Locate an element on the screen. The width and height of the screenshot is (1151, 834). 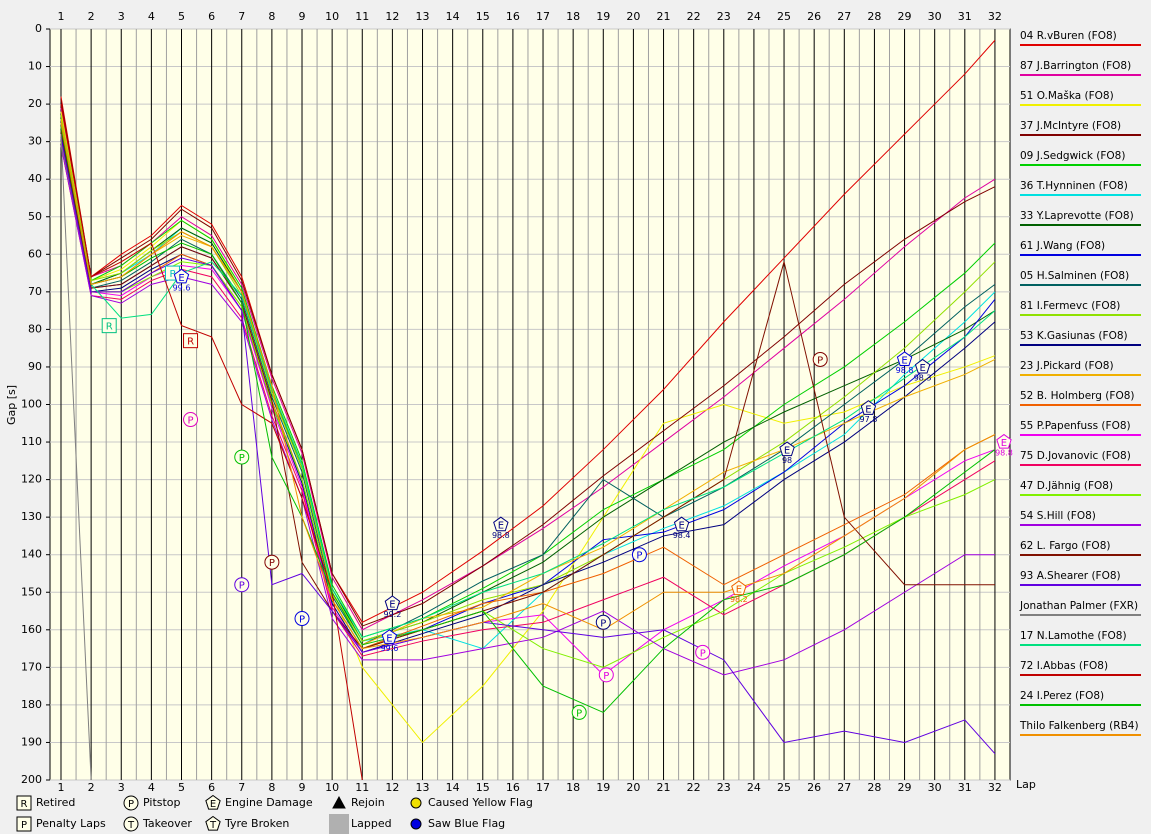
x-tick-label: 17 is located at coordinates (543, 787).